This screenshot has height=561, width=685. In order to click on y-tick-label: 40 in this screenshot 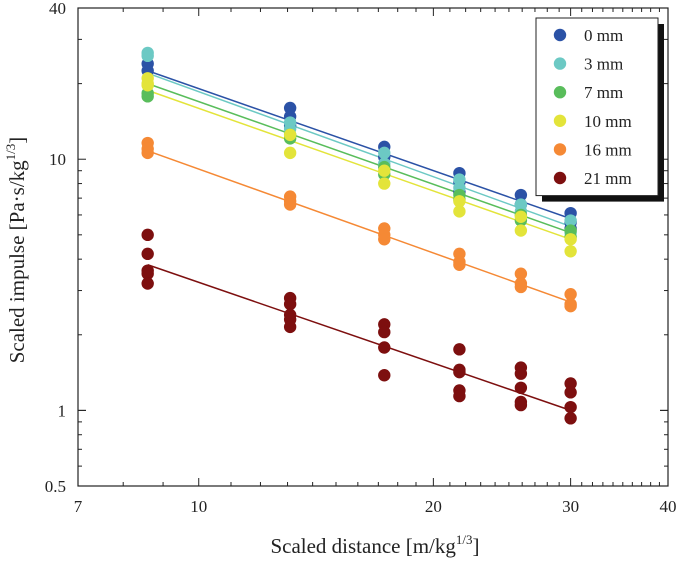, I will do `click(57, 9)`.